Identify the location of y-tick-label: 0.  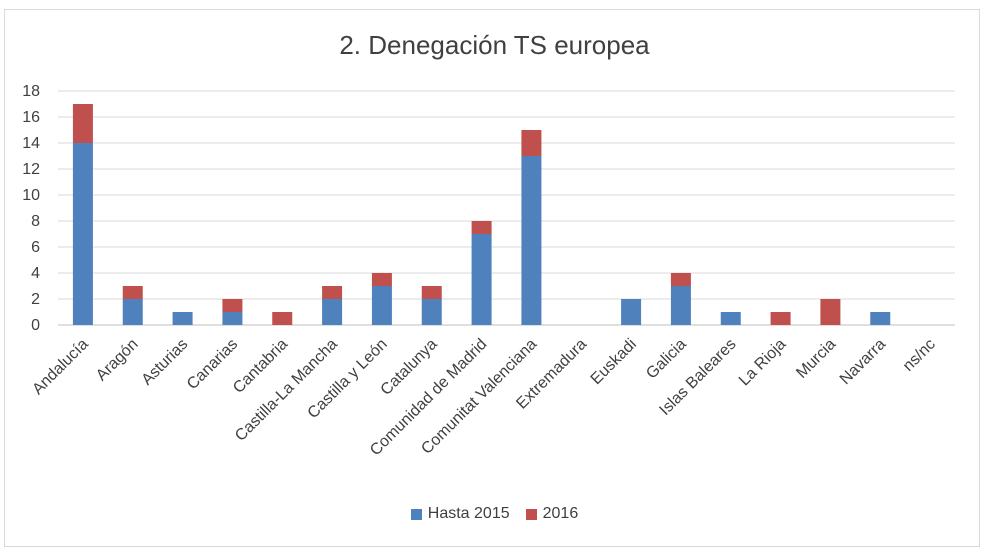
(35, 325).